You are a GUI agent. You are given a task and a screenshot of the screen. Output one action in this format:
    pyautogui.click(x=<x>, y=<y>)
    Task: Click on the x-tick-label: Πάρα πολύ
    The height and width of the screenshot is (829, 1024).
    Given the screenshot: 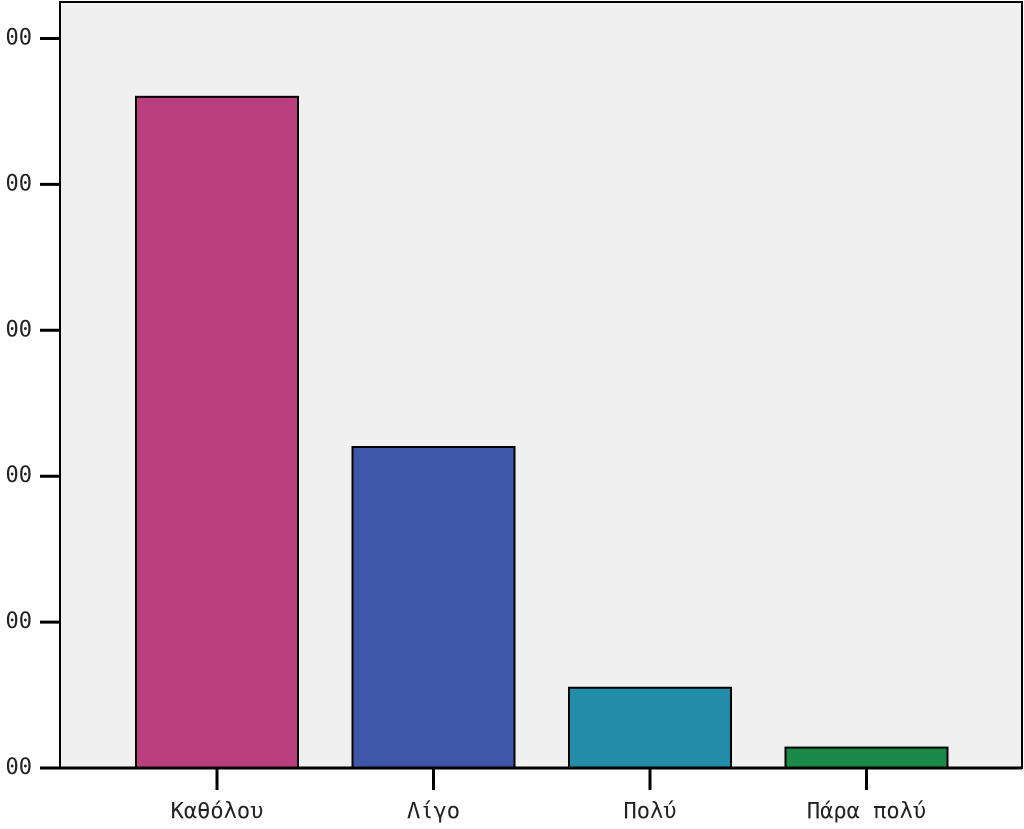 What is the action you would take?
    pyautogui.click(x=866, y=811)
    